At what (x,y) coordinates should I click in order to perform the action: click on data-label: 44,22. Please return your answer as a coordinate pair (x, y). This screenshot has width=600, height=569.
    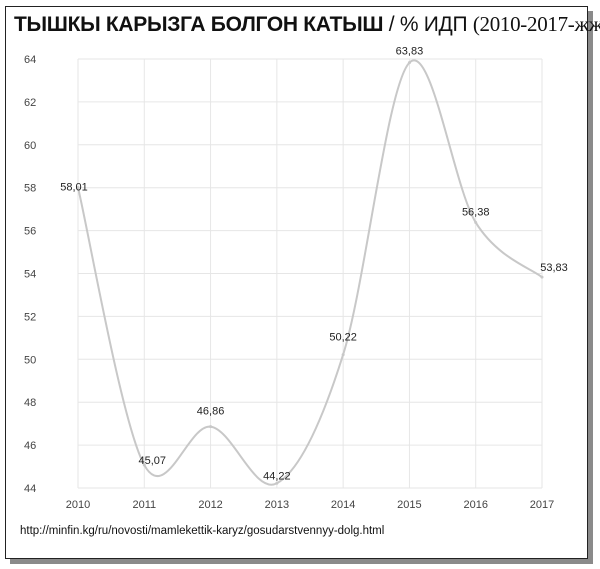
    Looking at the image, I should click on (277, 476).